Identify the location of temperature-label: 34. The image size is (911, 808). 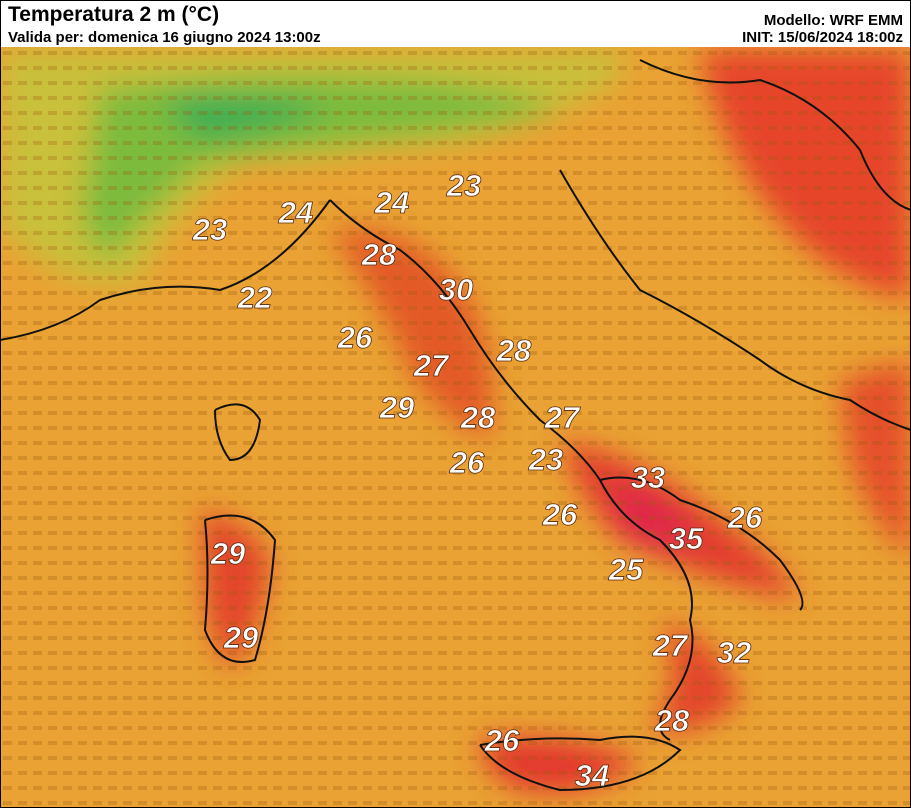
(592, 775).